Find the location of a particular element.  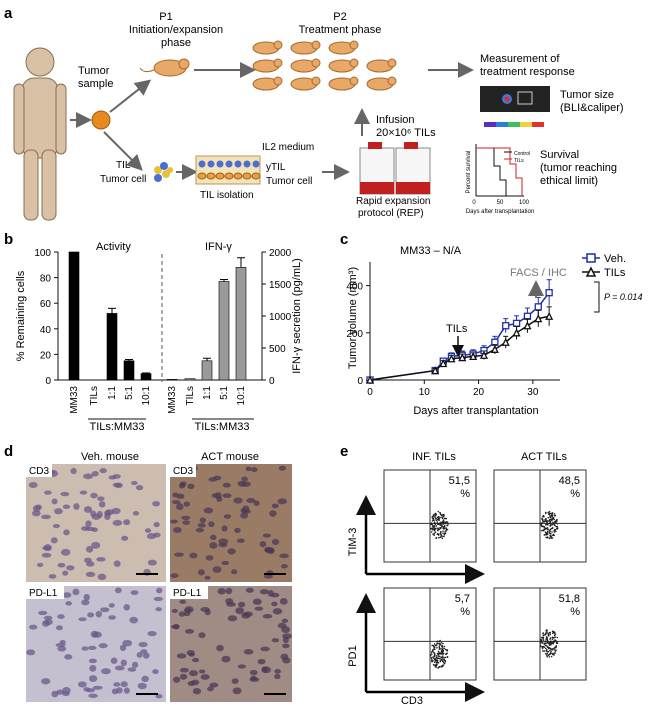

survival-tick-50: 50 is located at coordinates (500, 203).